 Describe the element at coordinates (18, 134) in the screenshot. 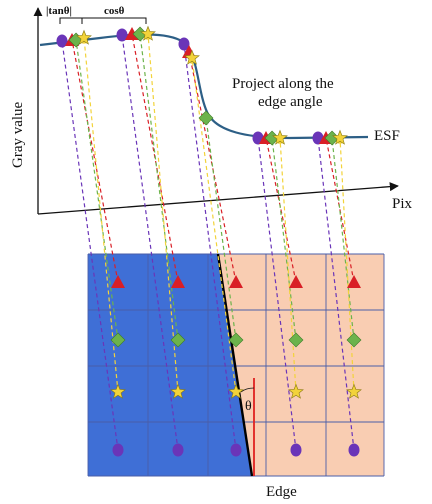

I see `y-axis-label: Gray value` at that location.